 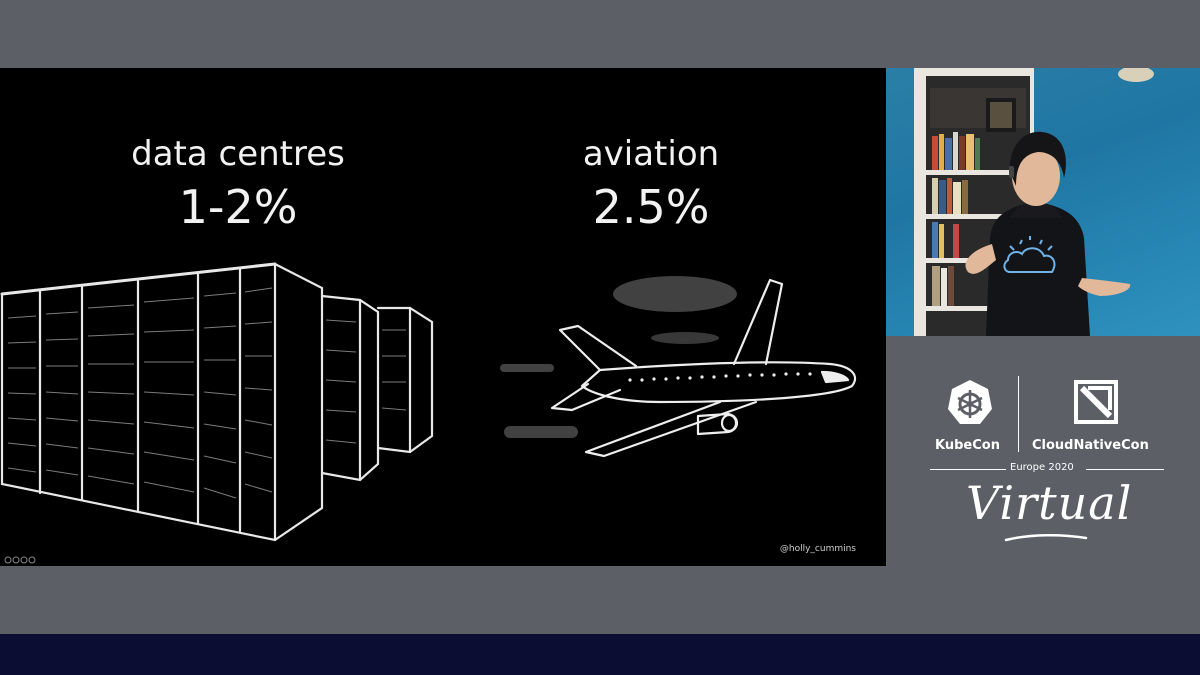 What do you see at coordinates (1046, 537) in the screenshot?
I see `virtual-underline` at bounding box center [1046, 537].